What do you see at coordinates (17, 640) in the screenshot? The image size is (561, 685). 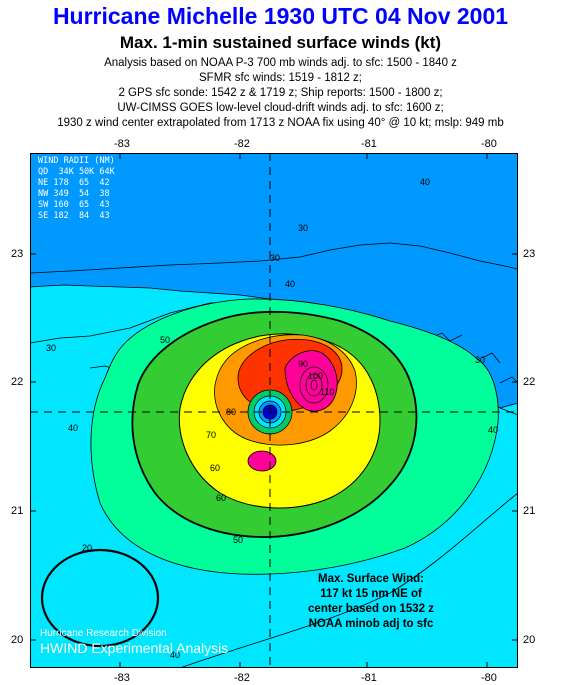 I see `lat-label-left: 20` at bounding box center [17, 640].